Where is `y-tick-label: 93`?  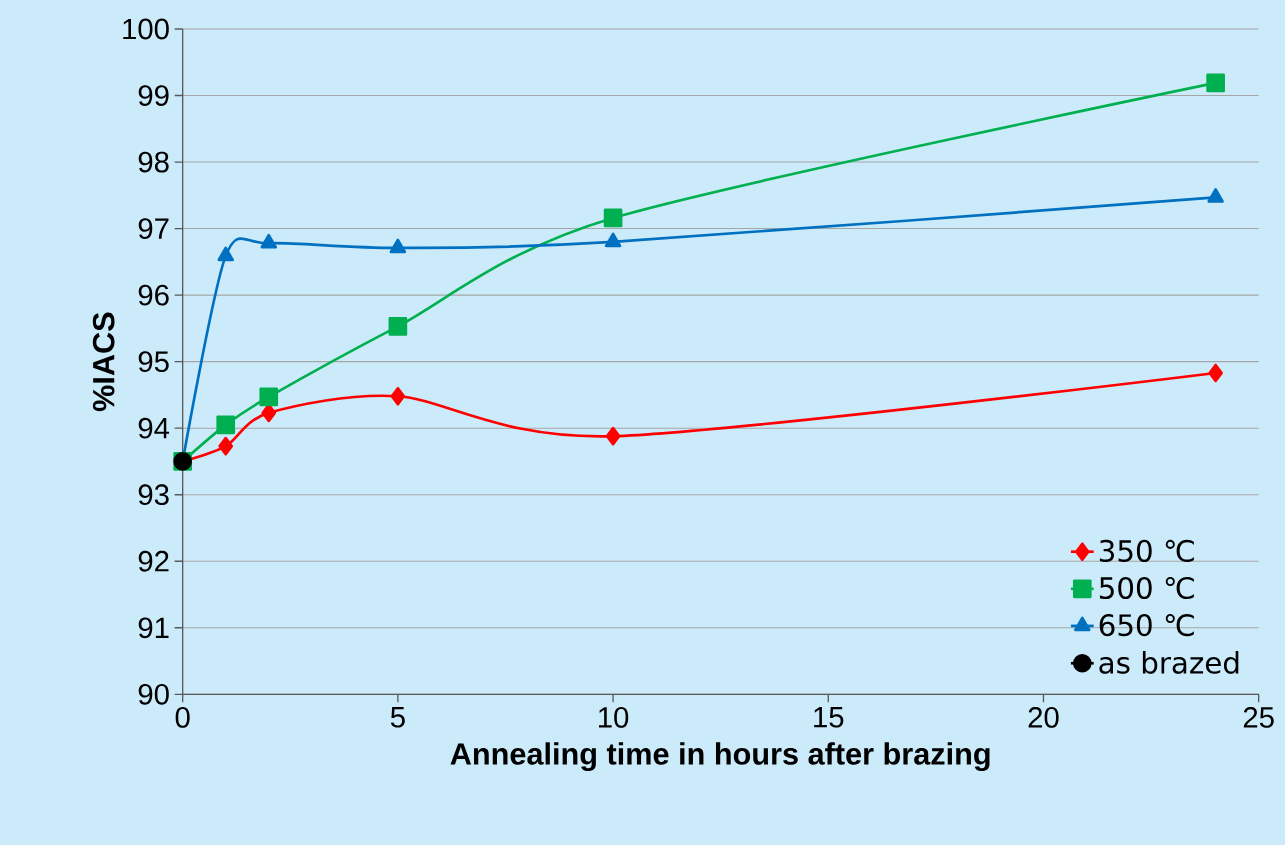 y-tick-label: 93 is located at coordinates (153, 495).